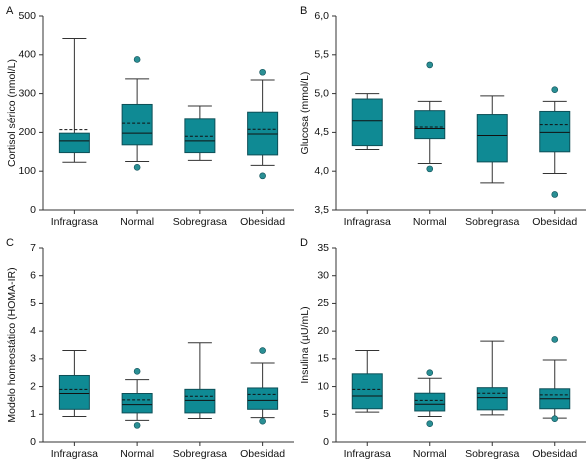 This screenshot has height=468, width=587. What do you see at coordinates (323, 303) in the screenshot?
I see `y-tick-label: 25` at bounding box center [323, 303].